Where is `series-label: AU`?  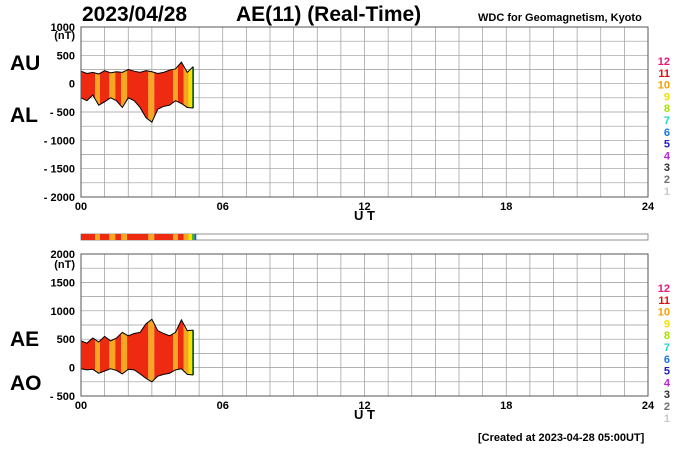 series-label: AU is located at coordinates (25, 63).